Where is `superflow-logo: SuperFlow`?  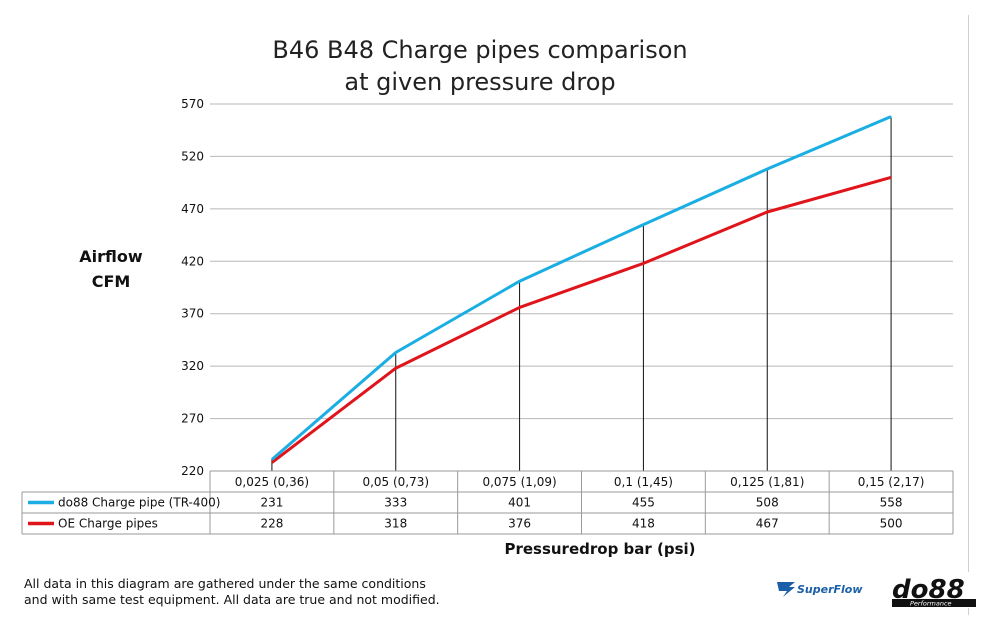 superflow-logo: SuperFlow is located at coordinates (820, 589).